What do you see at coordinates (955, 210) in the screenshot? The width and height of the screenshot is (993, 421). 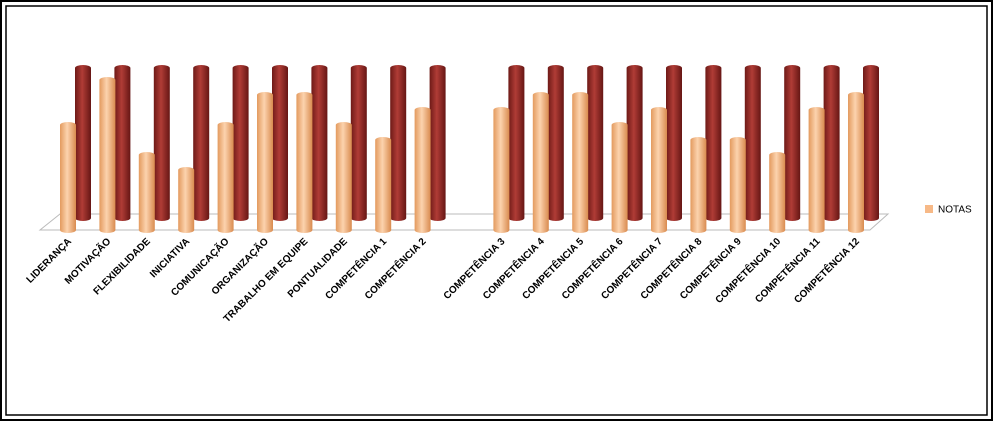 I see `legend-label: NOTAS` at bounding box center [955, 210].